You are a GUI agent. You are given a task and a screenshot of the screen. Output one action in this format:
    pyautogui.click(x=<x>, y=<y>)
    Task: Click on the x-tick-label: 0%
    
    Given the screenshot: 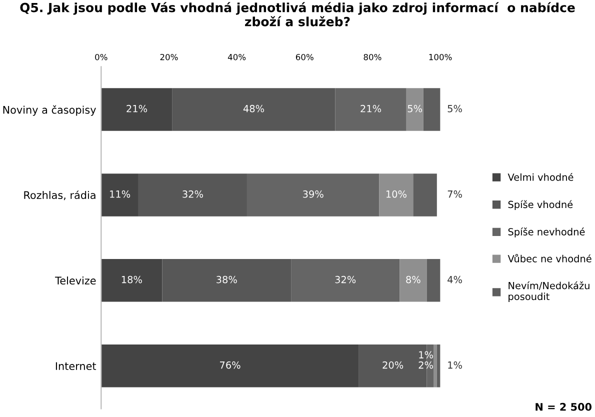 What is the action you would take?
    pyautogui.click(x=101, y=57)
    